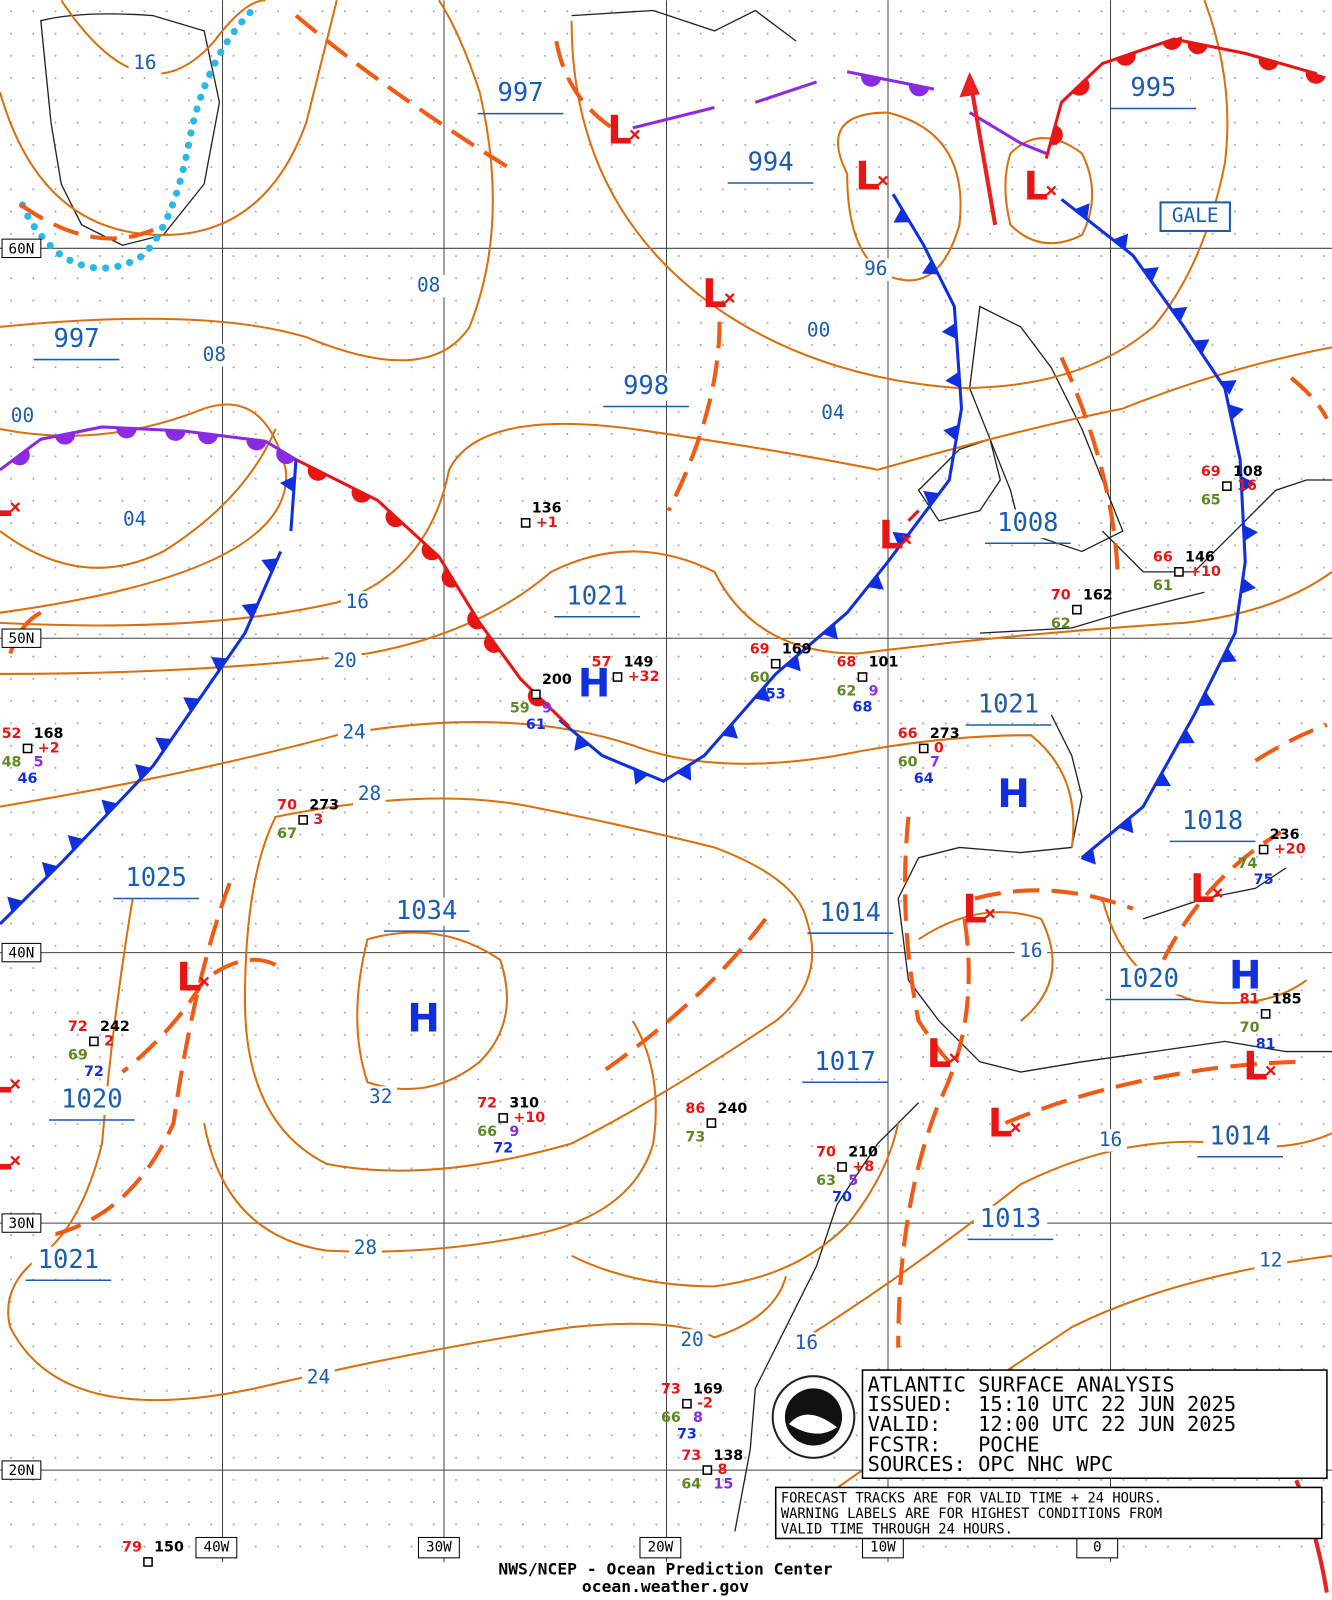  I want to click on station-value: 52, so click(12, 734).